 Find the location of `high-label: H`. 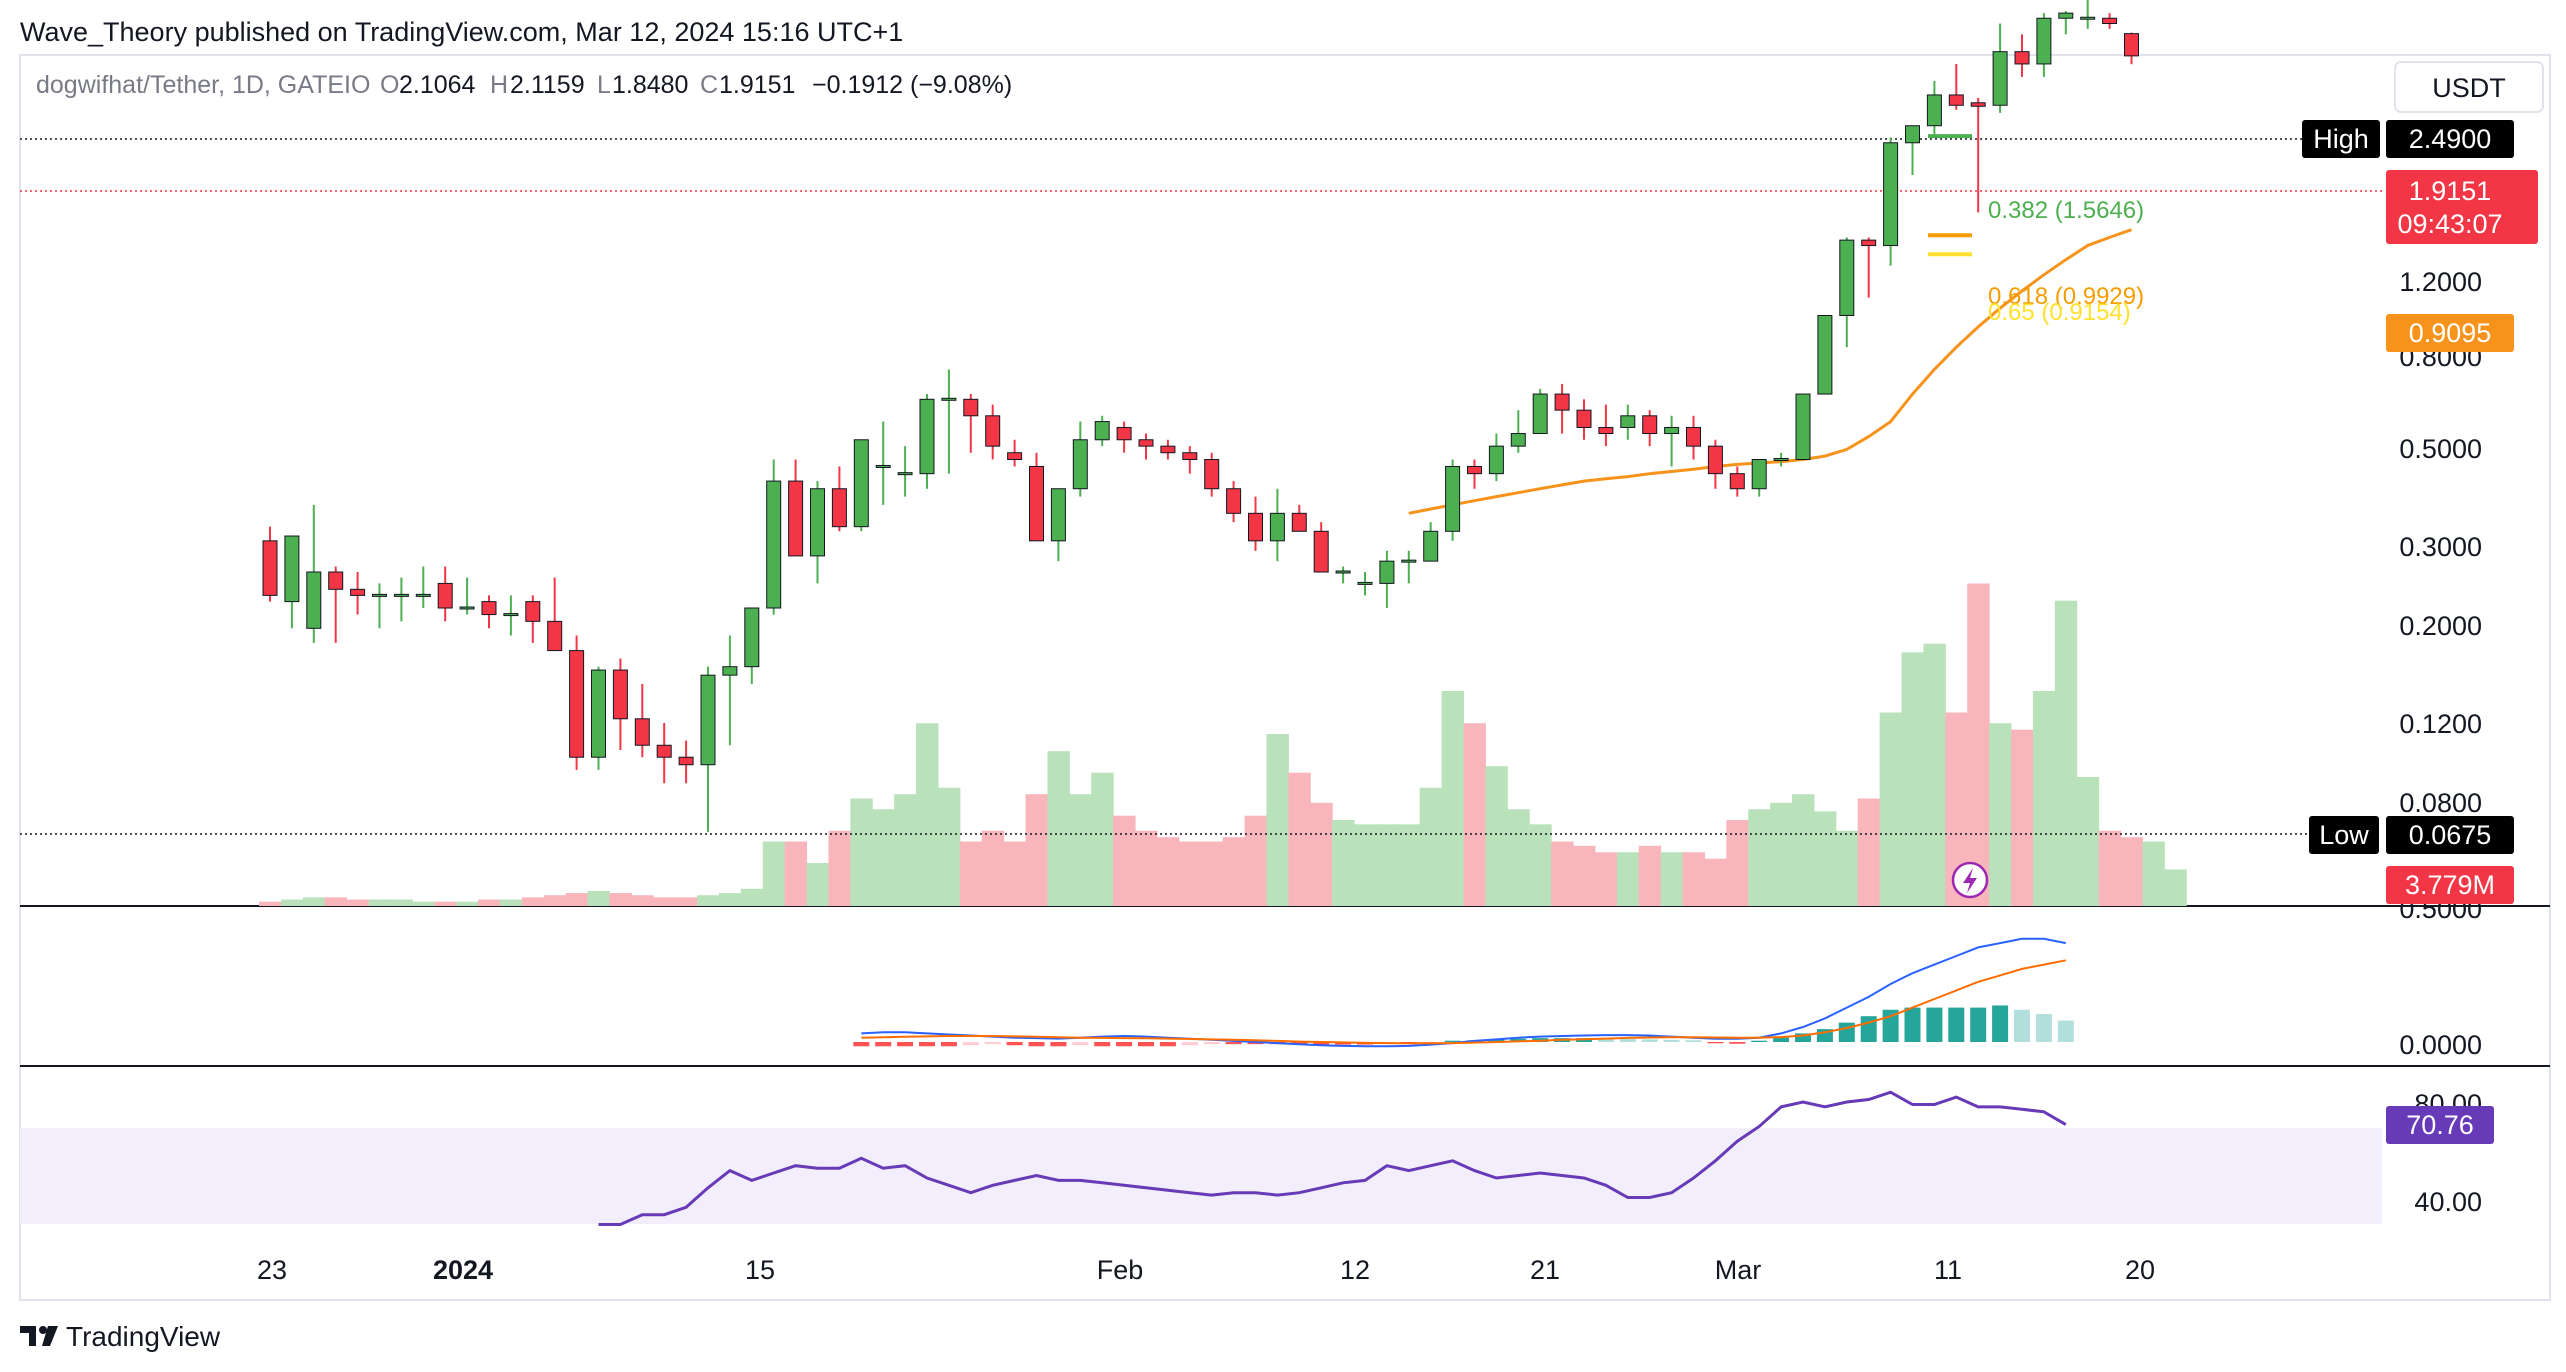

high-label: H is located at coordinates (499, 85).